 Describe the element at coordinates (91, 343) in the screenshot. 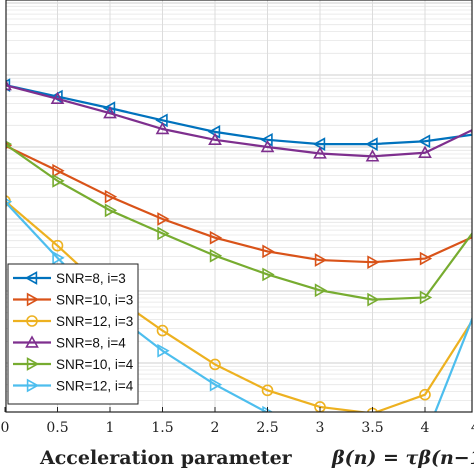

I see `legend-label: SNR=8, i=4` at that location.